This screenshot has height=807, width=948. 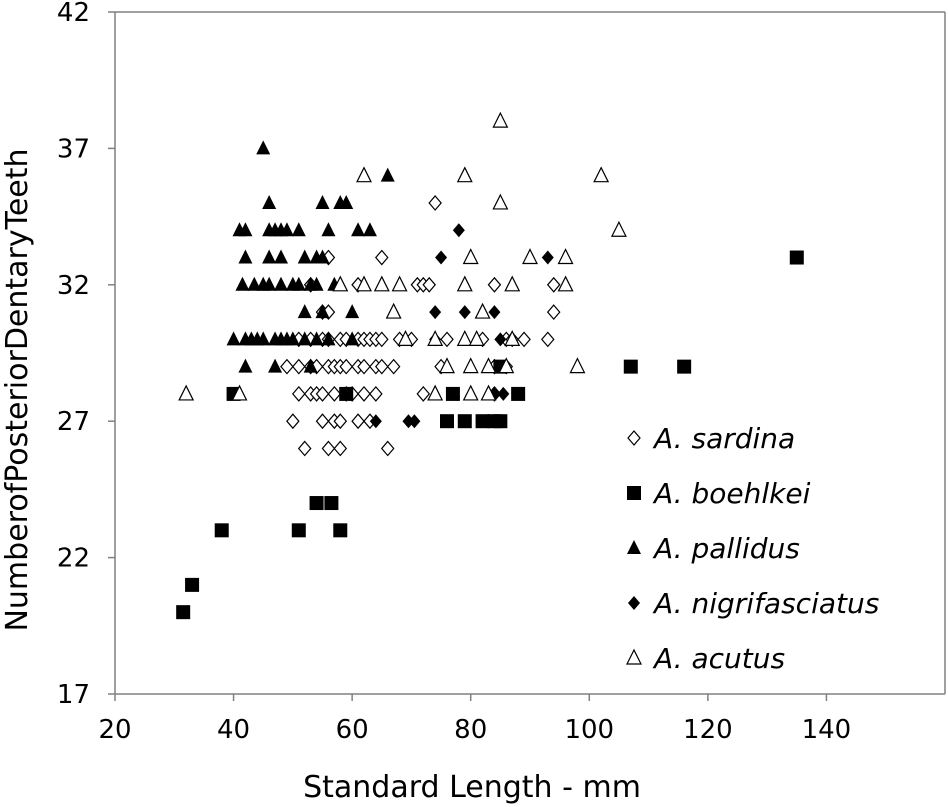 I want to click on legend-item: A. acutus, so click(x=705, y=658).